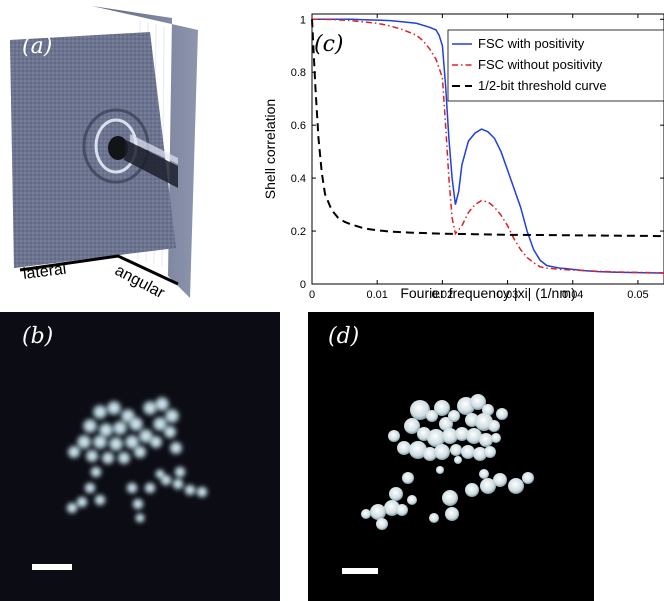 Image resolution: width=664 pixels, height=601 pixels. What do you see at coordinates (540, 64) in the screenshot?
I see `legend-entry-2: FSC without positivity` at bounding box center [540, 64].